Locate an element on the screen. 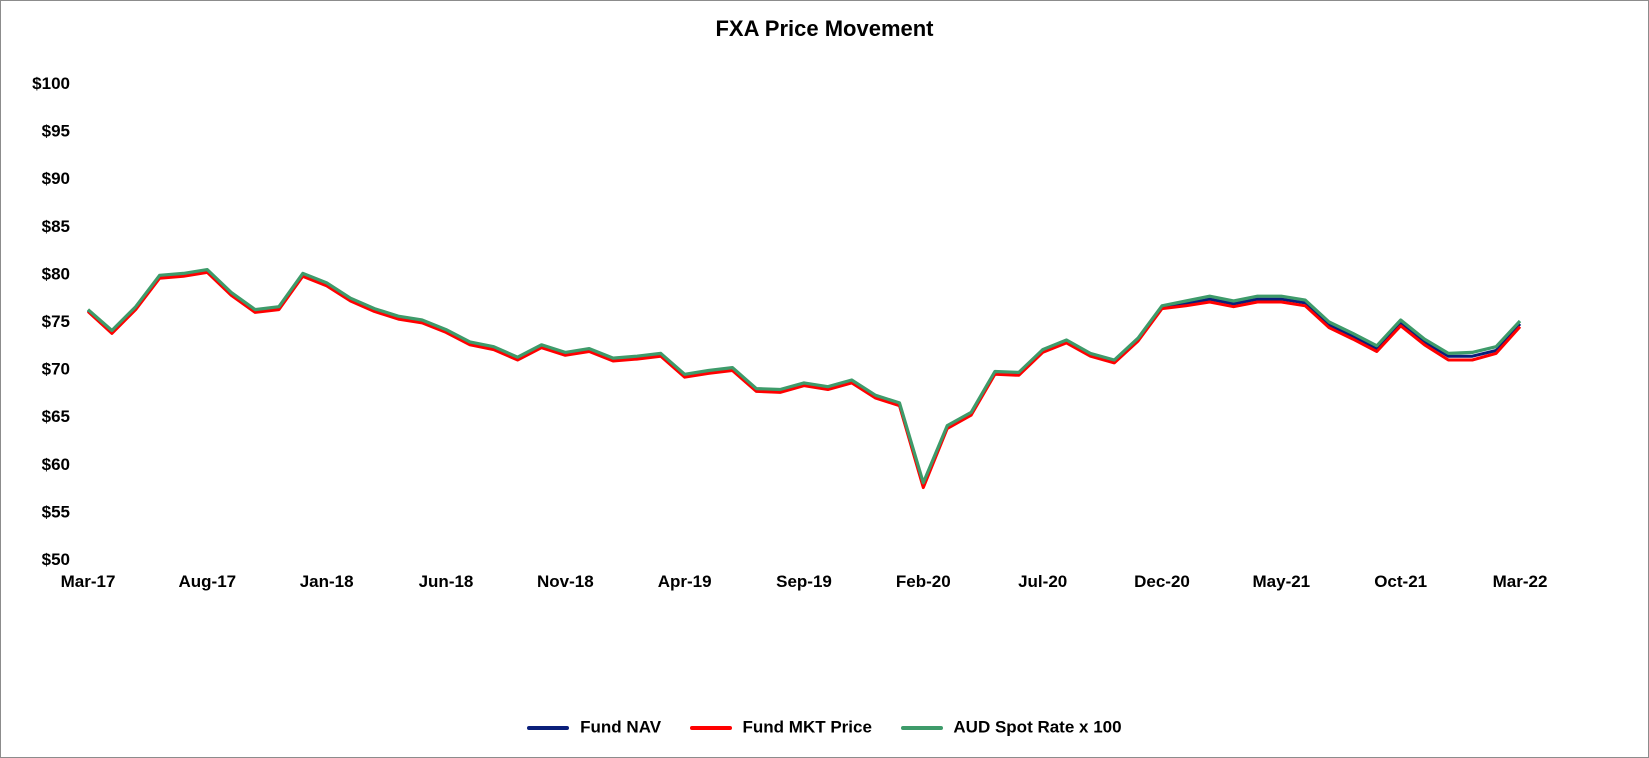 Image resolution: width=1649 pixels, height=758 pixels. y-tick-label: $55 is located at coordinates (56, 511).